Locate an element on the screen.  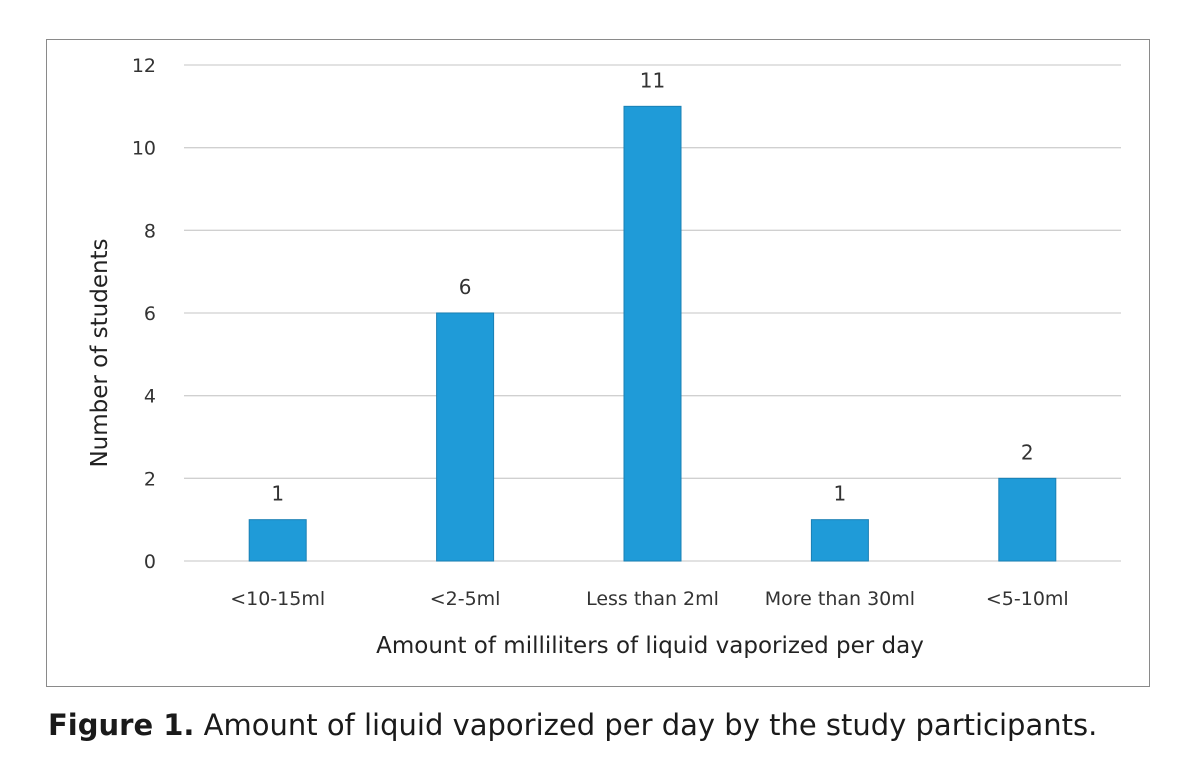
y-tick-label: 10 is located at coordinates (144, 149).